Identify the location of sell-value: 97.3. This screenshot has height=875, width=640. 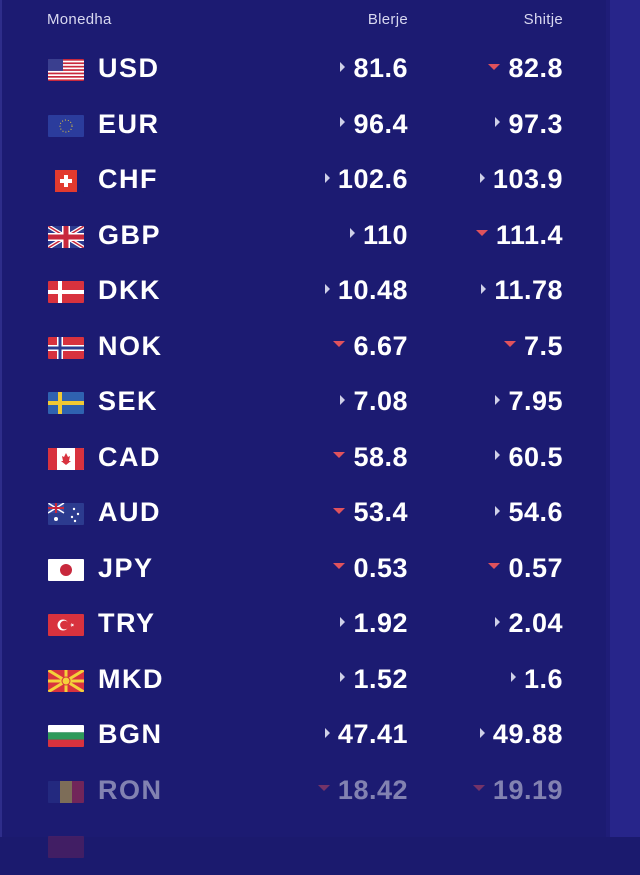
(510, 124).